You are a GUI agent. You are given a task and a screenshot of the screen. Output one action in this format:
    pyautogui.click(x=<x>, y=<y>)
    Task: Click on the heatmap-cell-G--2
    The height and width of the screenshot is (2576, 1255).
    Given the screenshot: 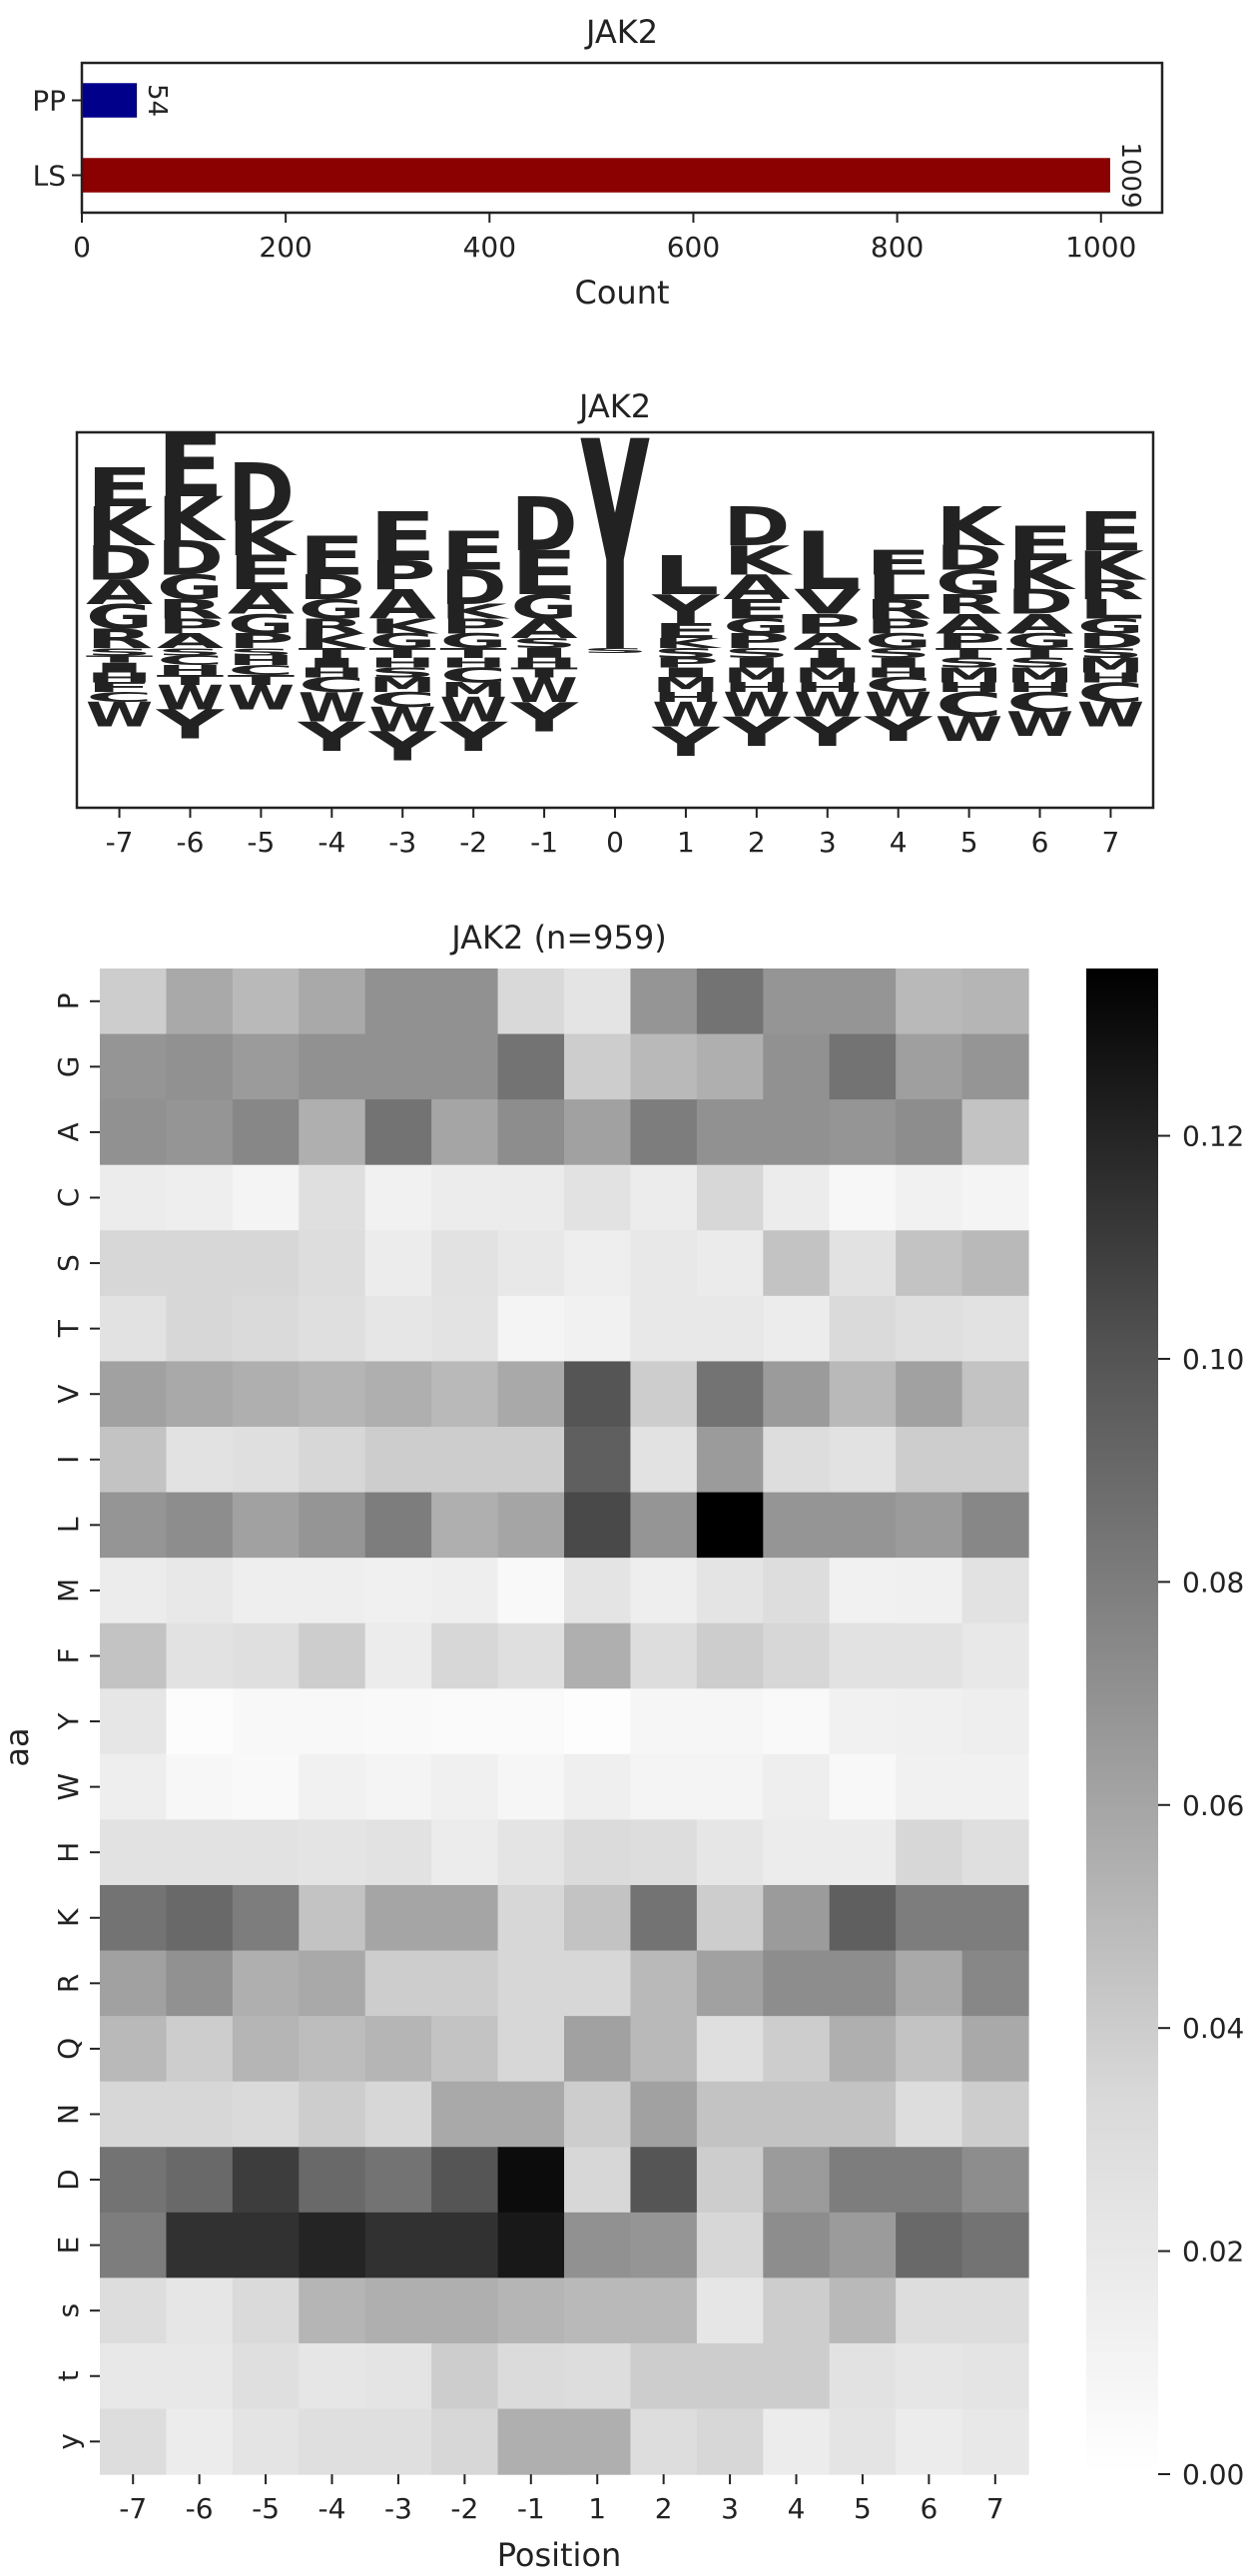 What is the action you would take?
    pyautogui.click(x=465, y=1066)
    